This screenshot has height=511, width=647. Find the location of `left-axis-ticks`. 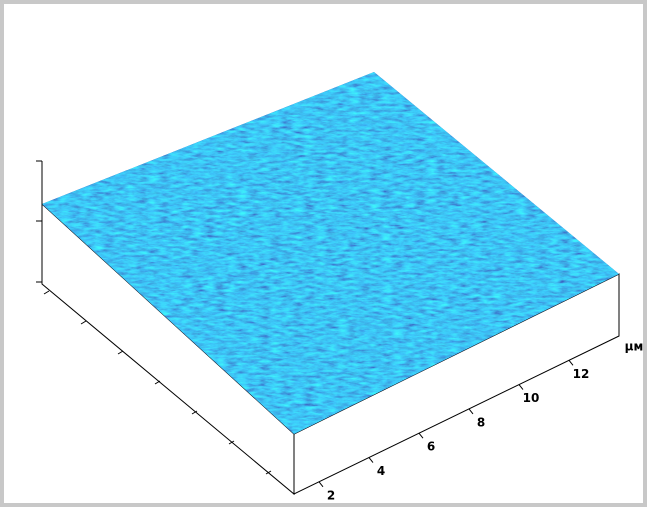

left-axis-ticks is located at coordinates (157, 382).